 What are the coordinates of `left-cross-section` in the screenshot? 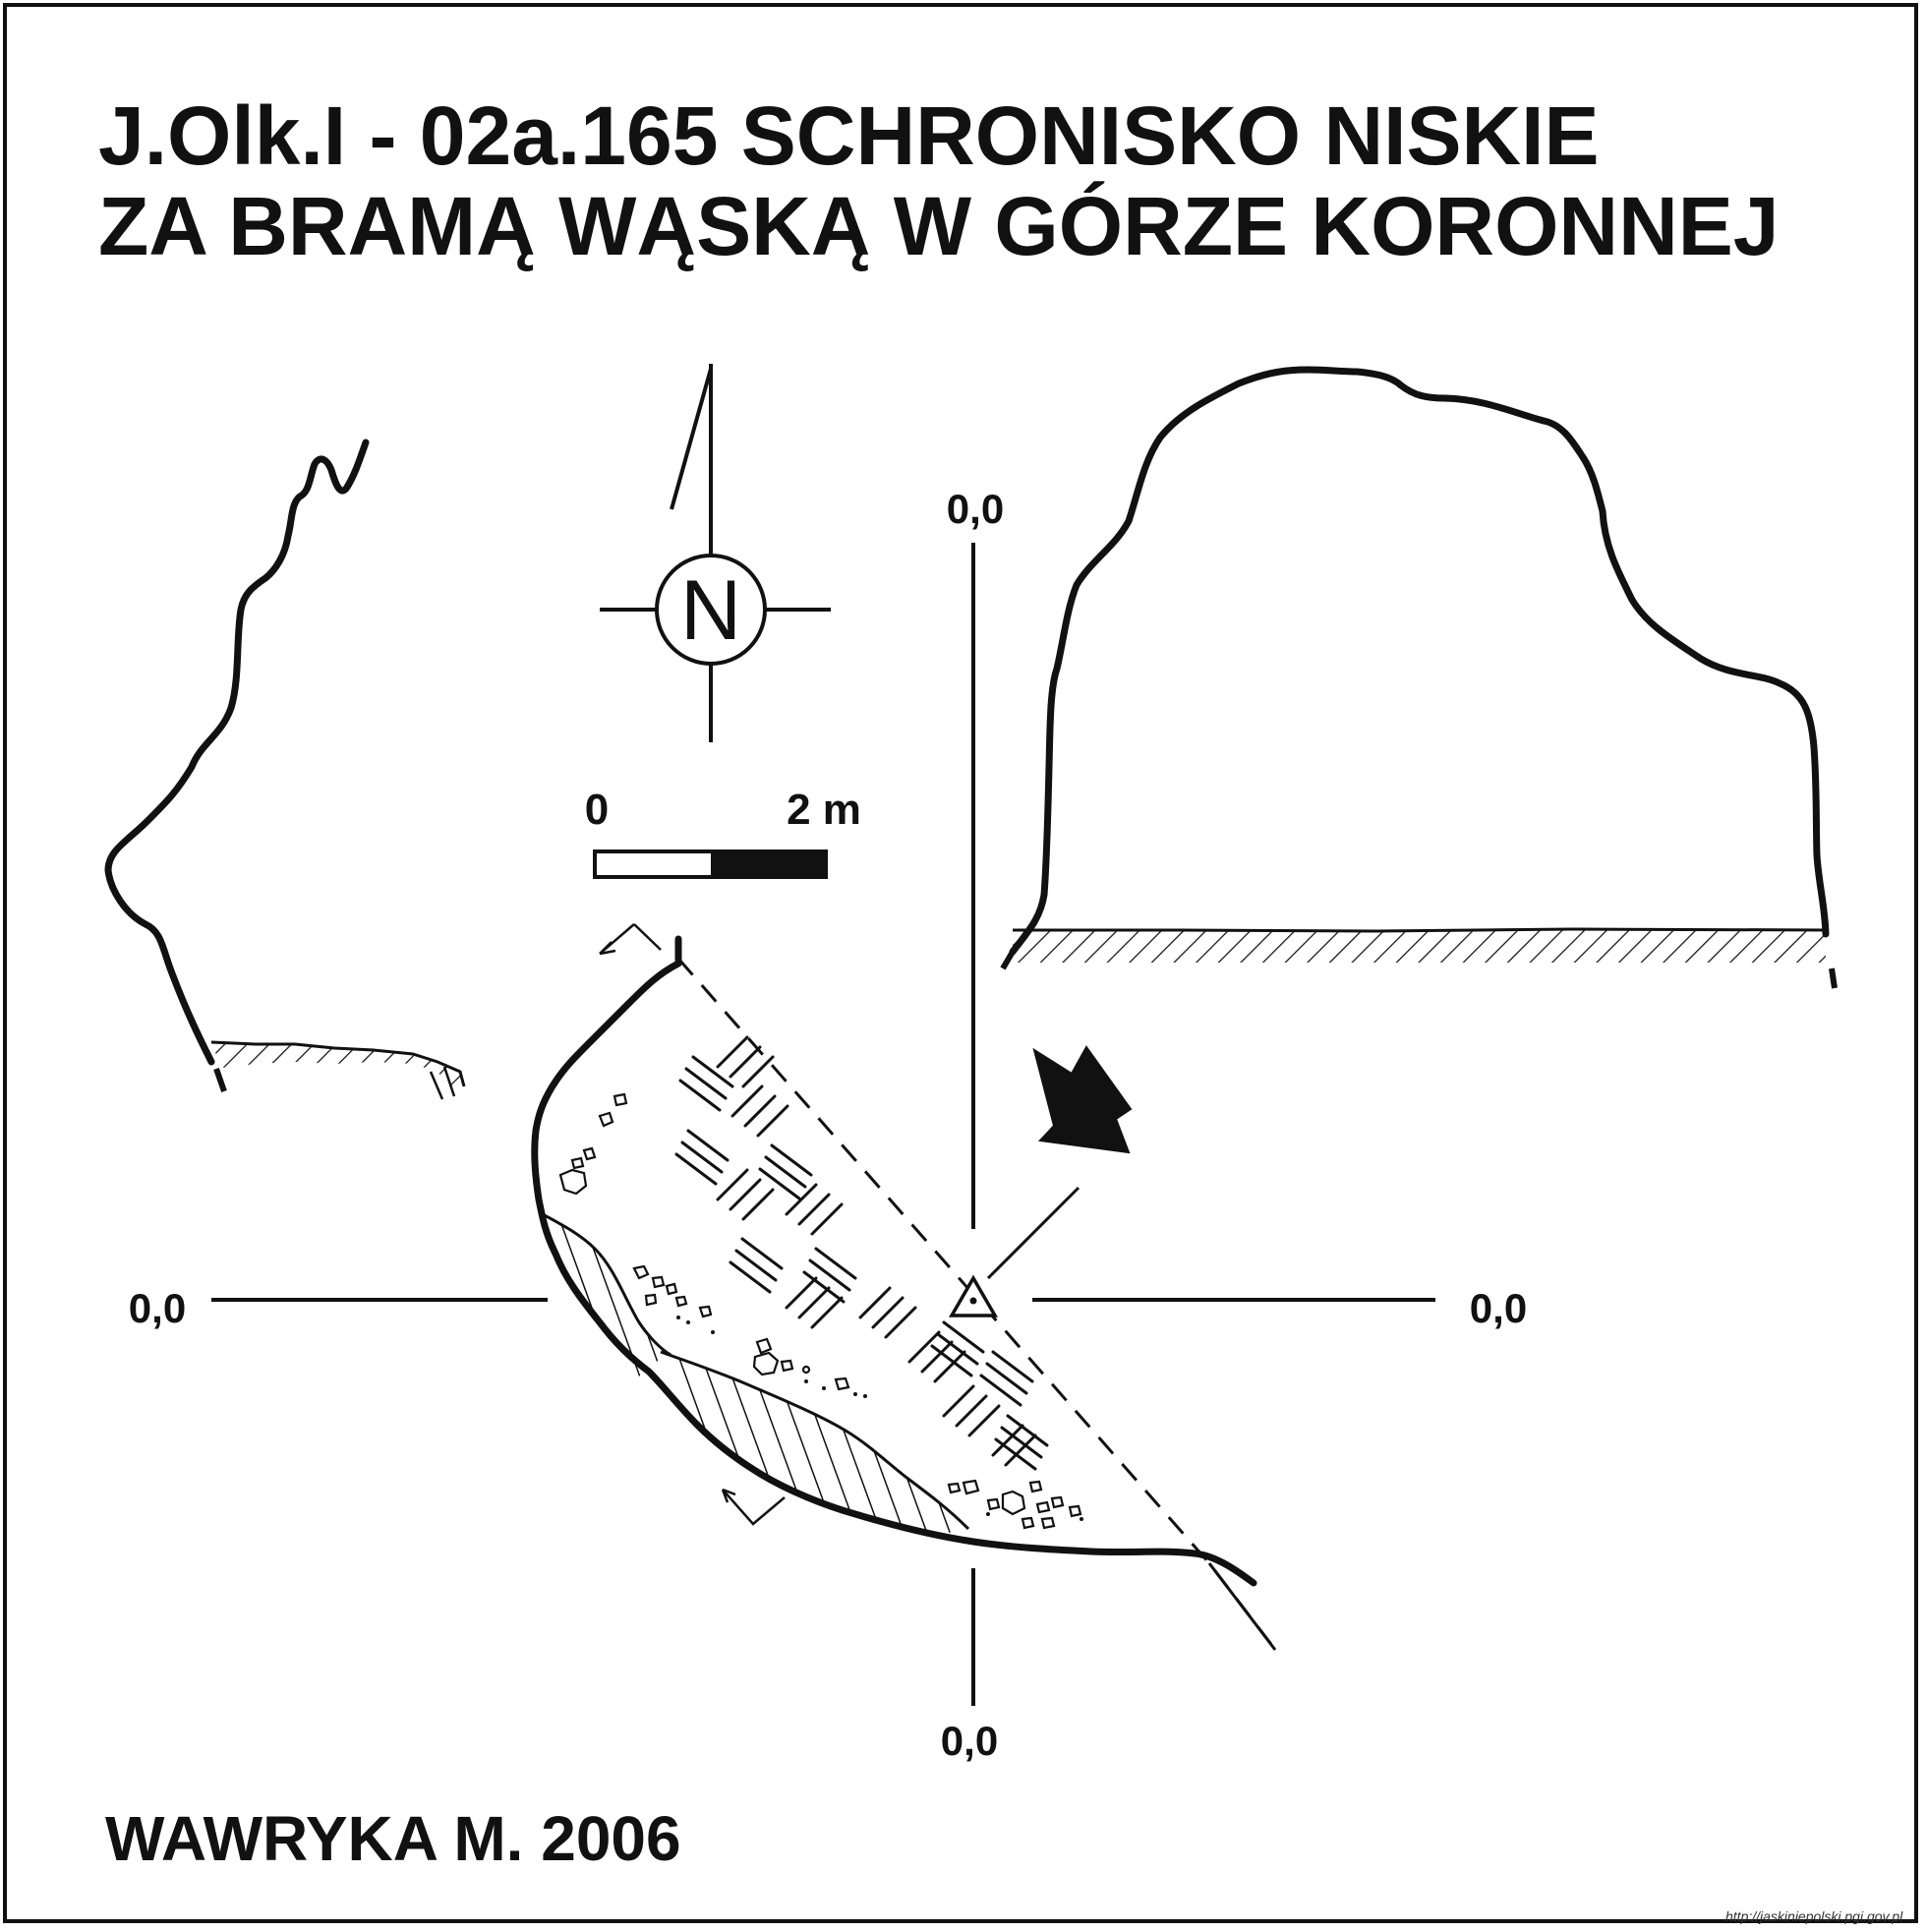 It's located at (285, 769).